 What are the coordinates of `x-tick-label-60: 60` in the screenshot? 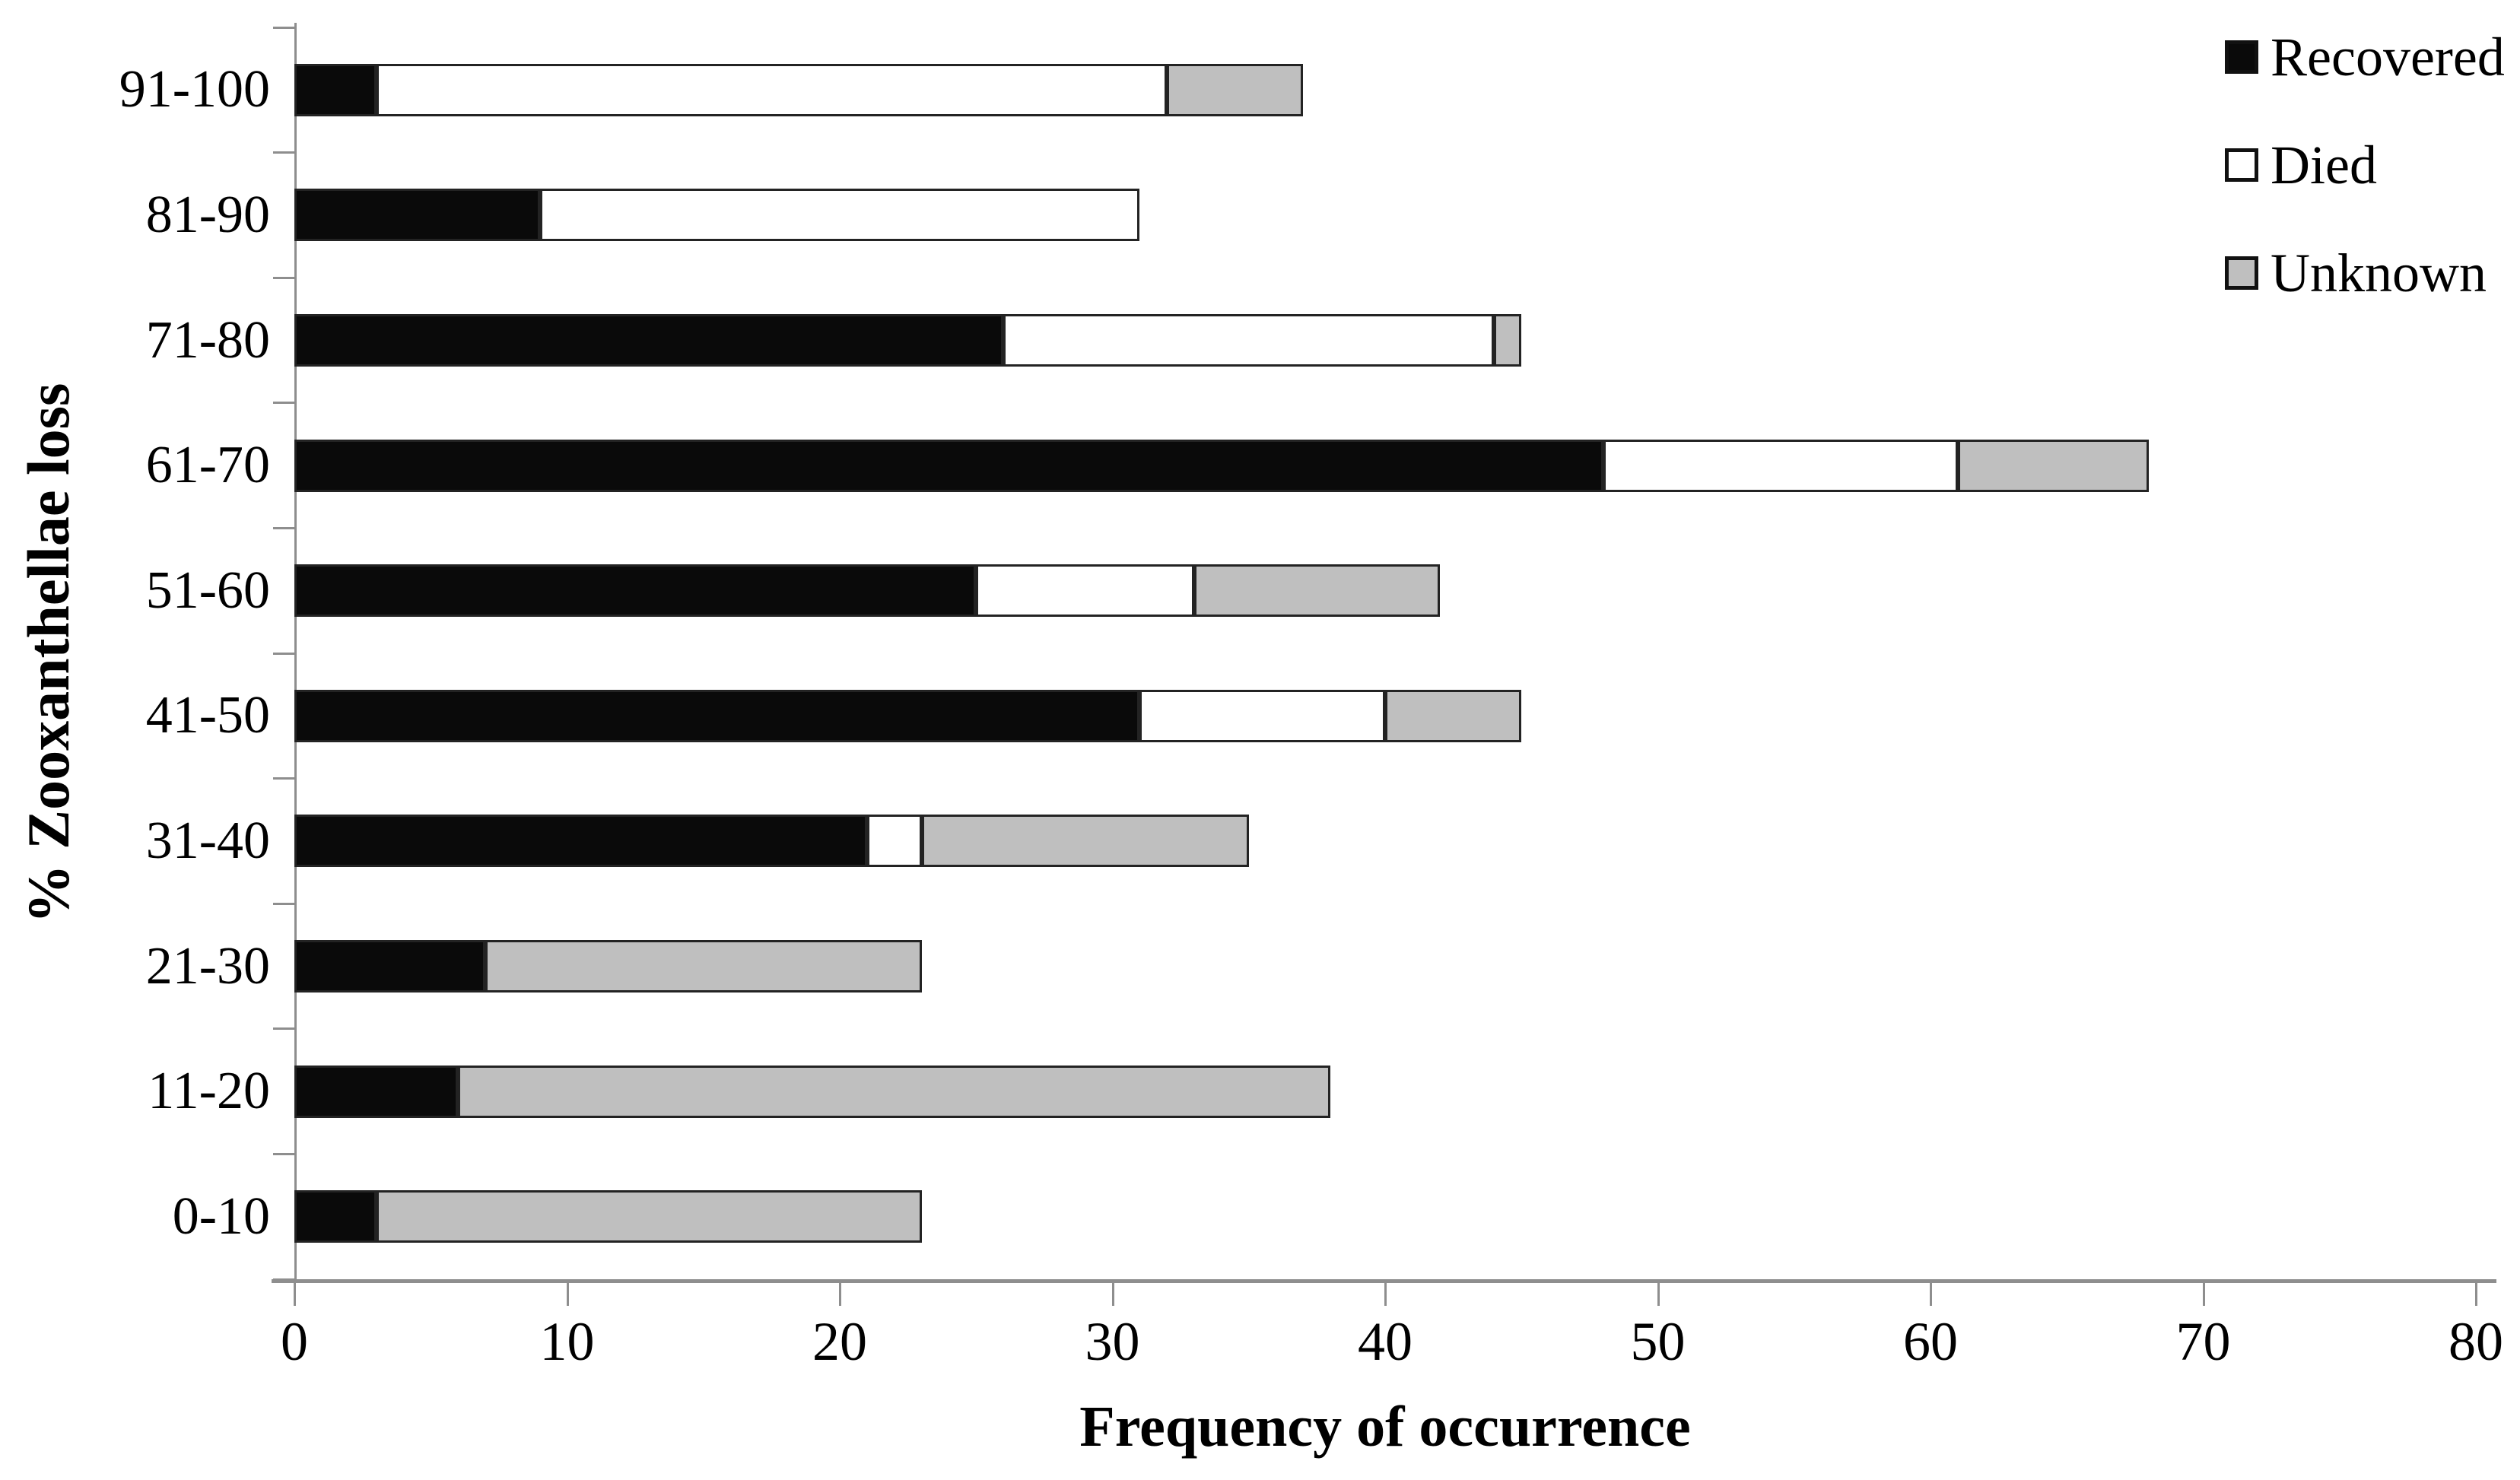 It's located at (1930, 1341).